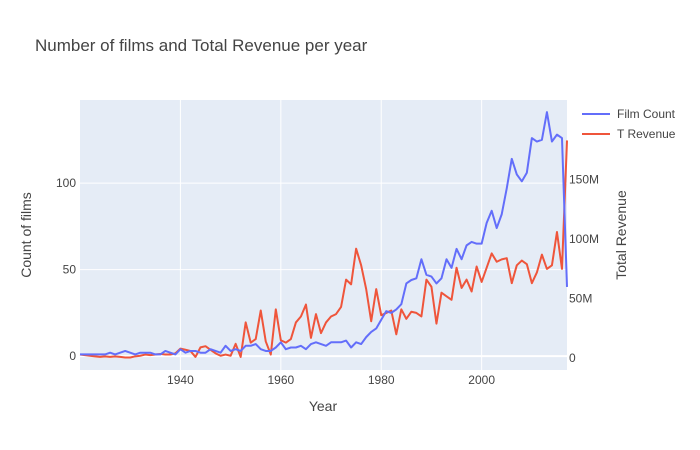 The image size is (700, 450). Describe the element at coordinates (621, 235) in the screenshot. I see `y2-axis-label: Total Revenue` at that location.